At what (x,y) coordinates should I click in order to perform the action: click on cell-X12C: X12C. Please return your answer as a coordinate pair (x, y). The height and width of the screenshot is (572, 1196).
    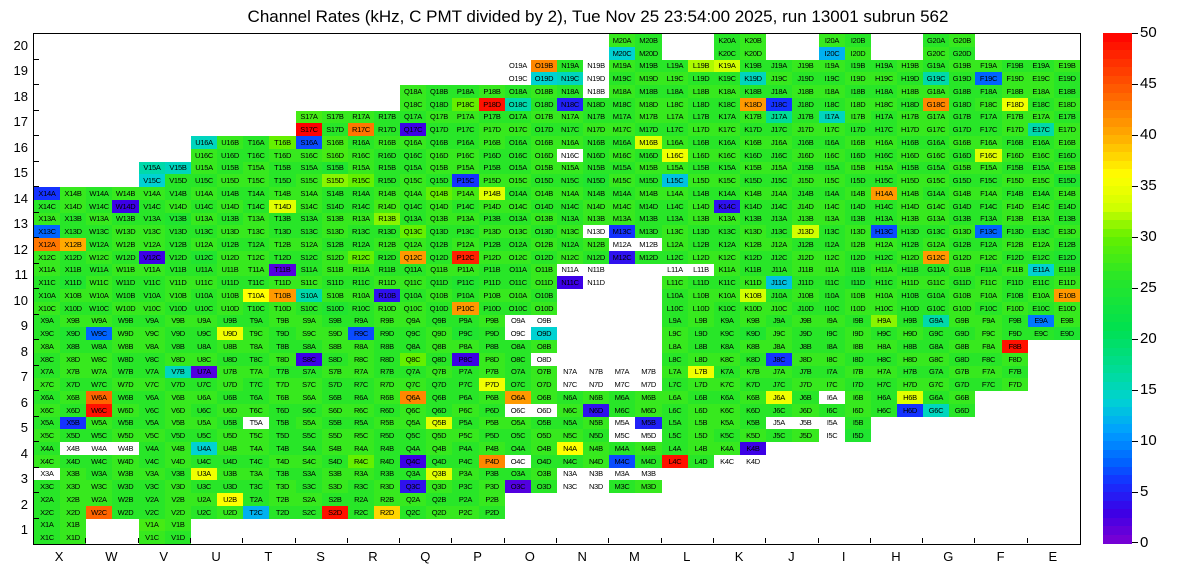
    Looking at the image, I should click on (47, 257).